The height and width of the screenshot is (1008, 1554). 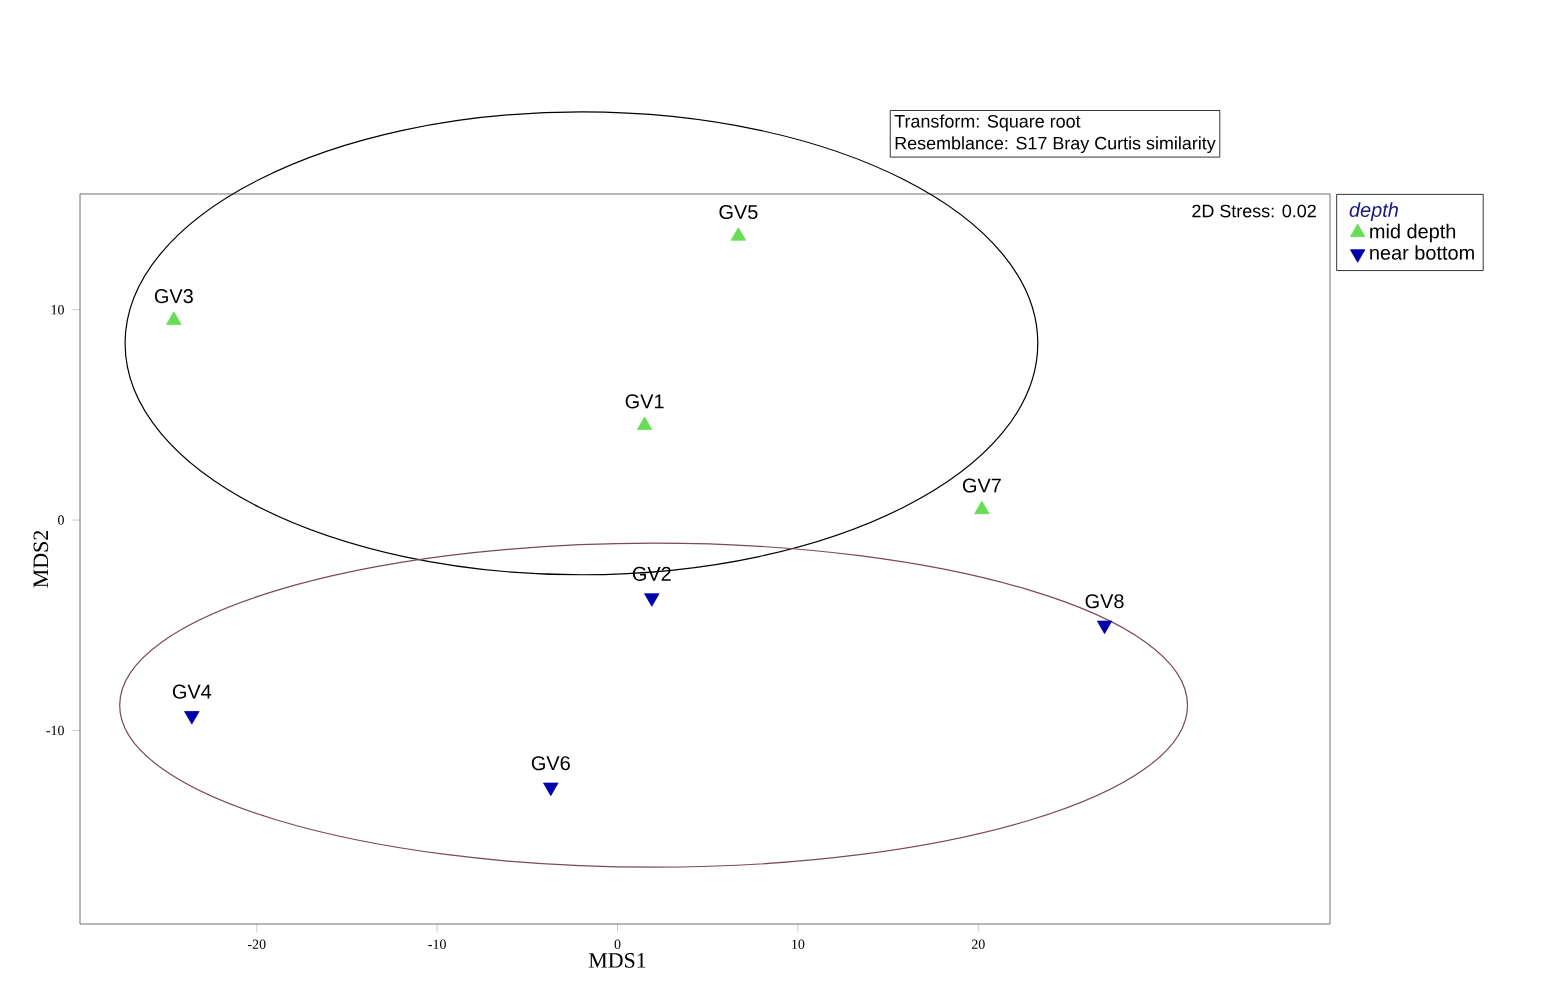 What do you see at coordinates (1413, 233) in the screenshot?
I see `legend-label: mid depth` at bounding box center [1413, 233].